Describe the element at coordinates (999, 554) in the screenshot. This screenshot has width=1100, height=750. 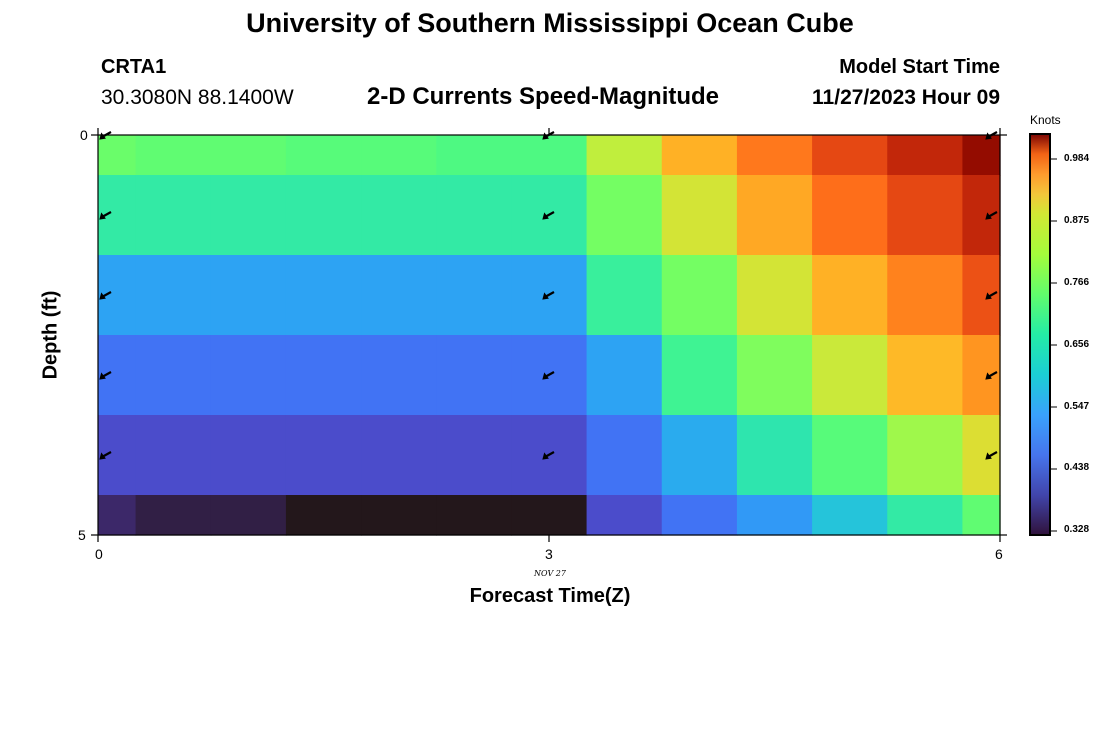
I see `x-tick-label-6: 6` at that location.